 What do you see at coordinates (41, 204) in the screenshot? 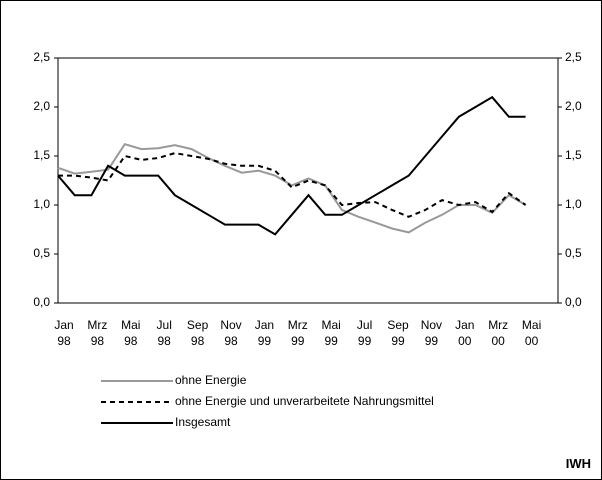
I see `y-tick-label: 1,0` at bounding box center [41, 204].